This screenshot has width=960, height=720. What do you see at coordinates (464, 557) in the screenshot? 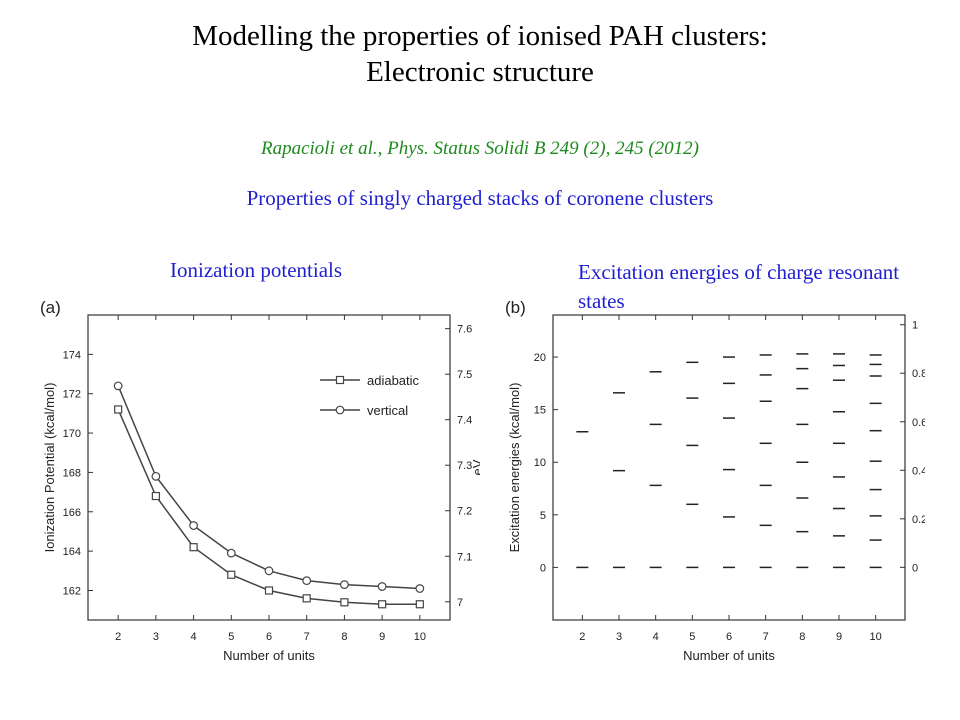
I see `y2-tick-label: 7.1` at bounding box center [464, 557].